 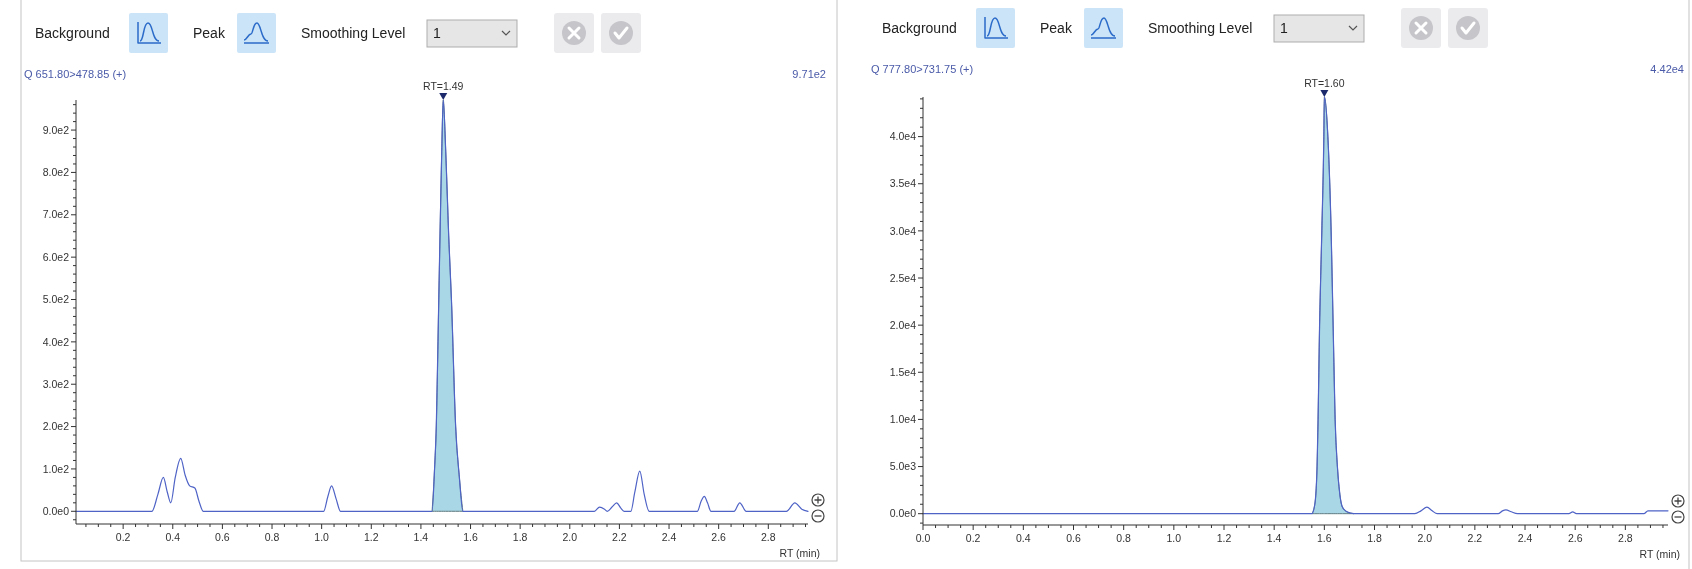 What do you see at coordinates (56, 468) in the screenshot?
I see `y-tick-label: 1.0e2` at bounding box center [56, 468].